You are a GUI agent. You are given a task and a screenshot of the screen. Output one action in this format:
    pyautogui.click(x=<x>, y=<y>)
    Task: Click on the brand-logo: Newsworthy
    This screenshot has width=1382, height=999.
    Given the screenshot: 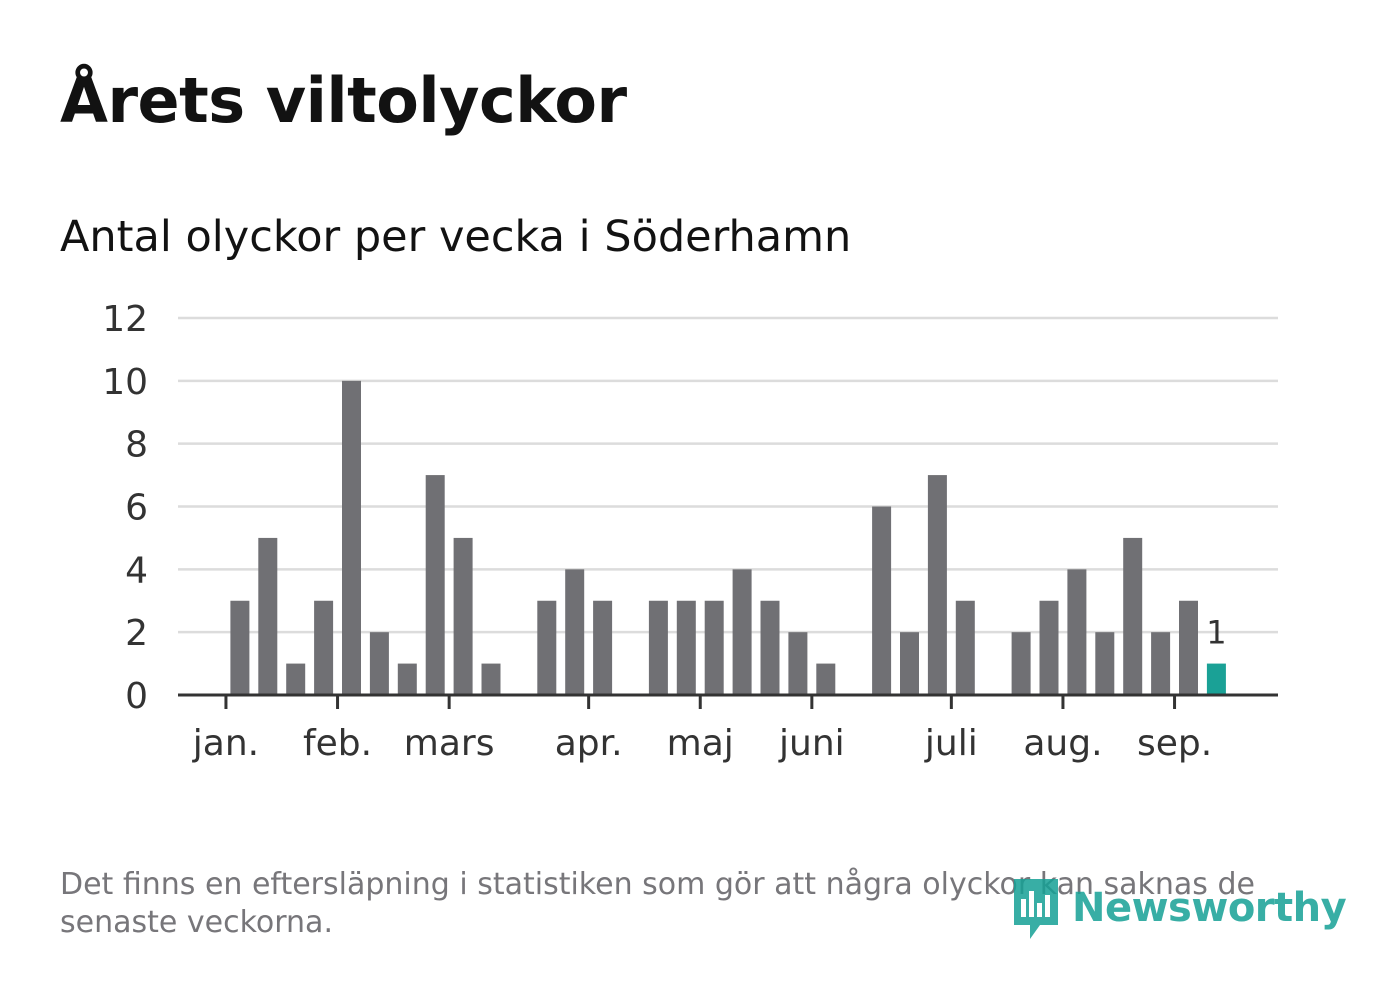 What is the action you would take?
    pyautogui.click(x=1178, y=908)
    